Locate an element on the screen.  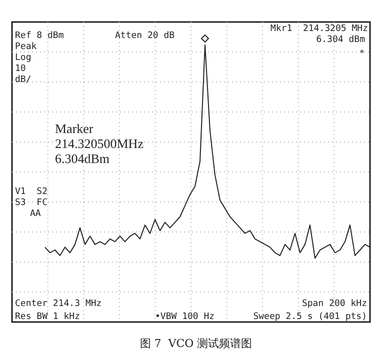
annotation: 6.304 dBm is located at coordinates (340, 40).